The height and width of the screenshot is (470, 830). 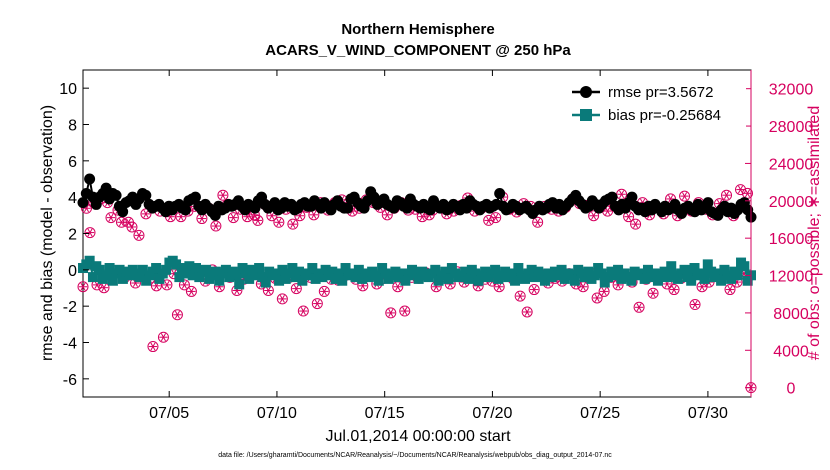 I want to click on legend-rmse-marker, so click(x=586, y=92).